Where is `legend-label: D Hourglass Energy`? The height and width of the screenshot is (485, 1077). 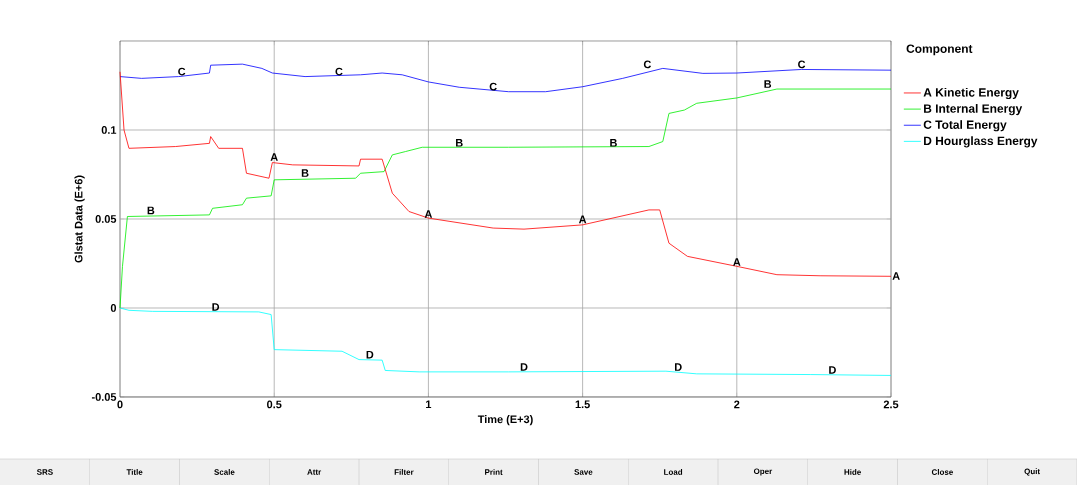
legend-label: D Hourglass Energy is located at coordinates (981, 142).